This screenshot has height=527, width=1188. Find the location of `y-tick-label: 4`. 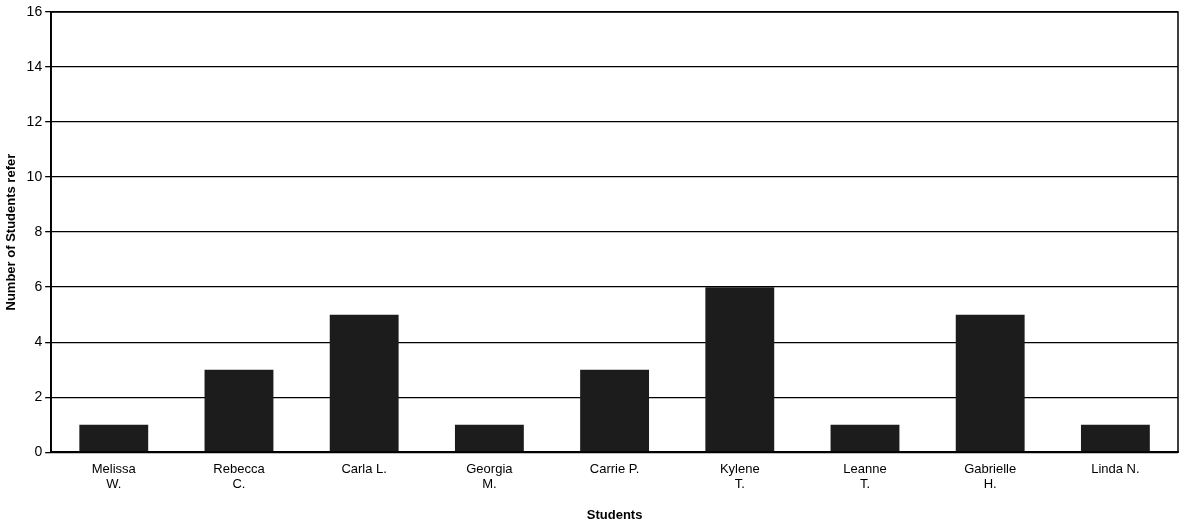

y-tick-label: 4 is located at coordinates (38, 341).